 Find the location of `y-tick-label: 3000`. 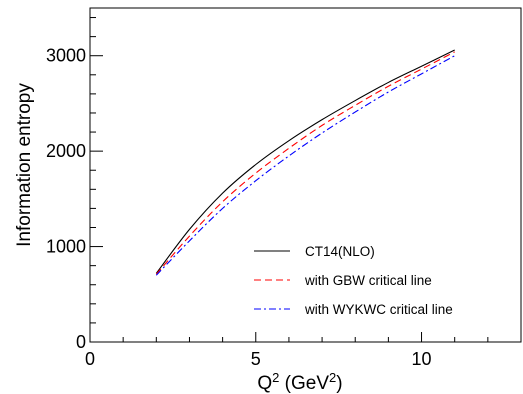

y-tick-label: 3000 is located at coordinates (66, 56).